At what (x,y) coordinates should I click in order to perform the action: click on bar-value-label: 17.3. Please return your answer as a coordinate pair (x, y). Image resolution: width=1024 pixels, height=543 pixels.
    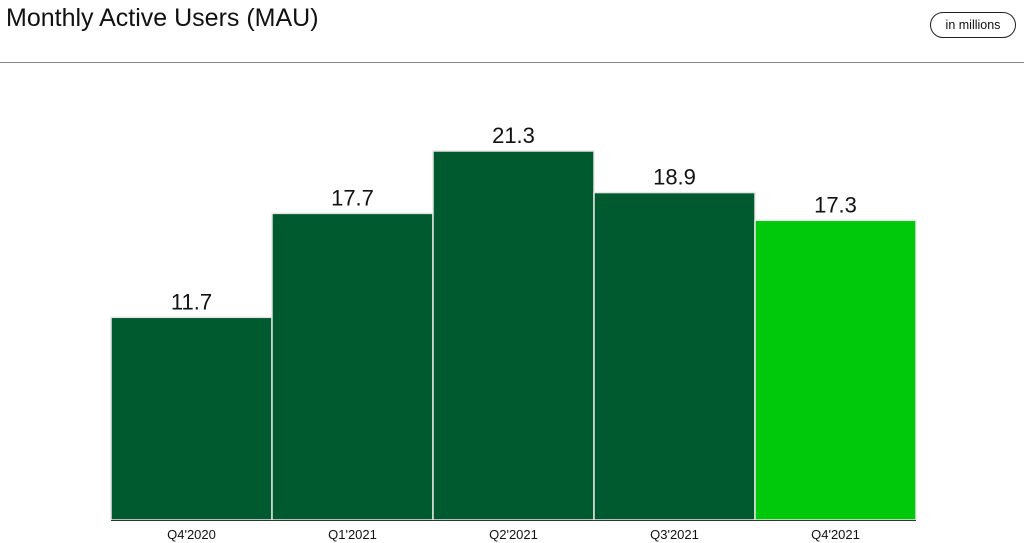
    Looking at the image, I should click on (835, 204).